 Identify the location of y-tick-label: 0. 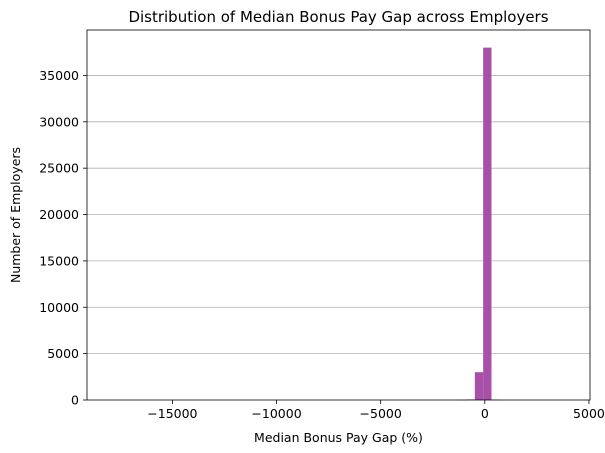
(75, 400).